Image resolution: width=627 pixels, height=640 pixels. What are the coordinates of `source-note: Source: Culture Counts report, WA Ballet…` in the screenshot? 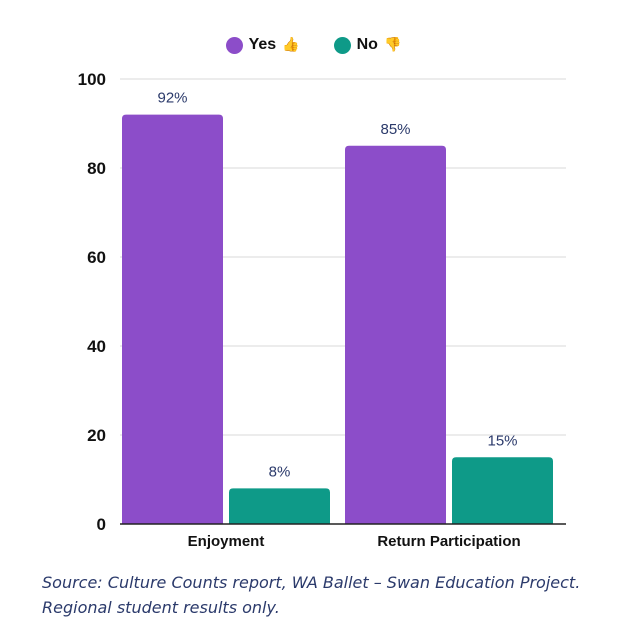 It's located at (327, 595).